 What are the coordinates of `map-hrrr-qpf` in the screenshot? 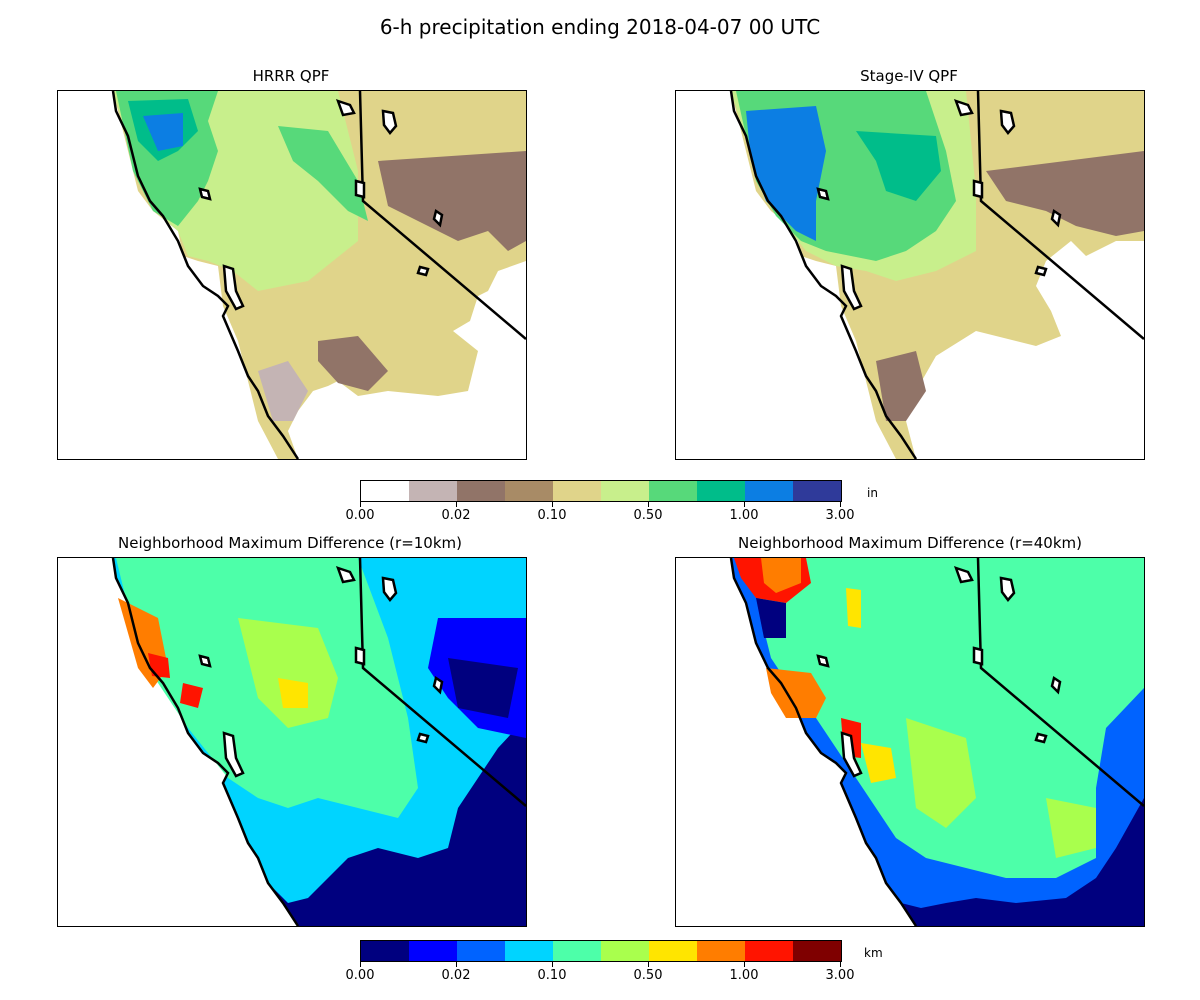 It's located at (292, 275).